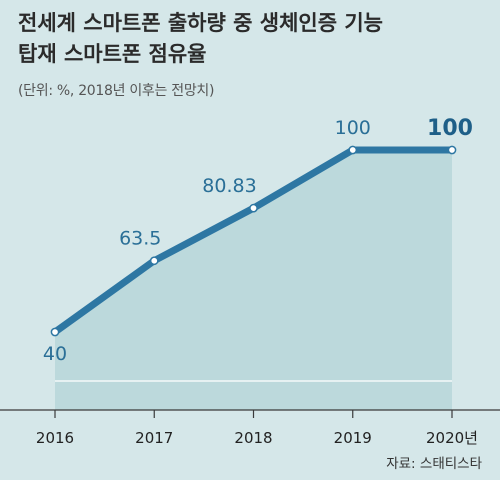 Image resolution: width=500 pixels, height=480 pixels. Describe the element at coordinates (140, 239) in the screenshot. I see `data-label: 63.5` at that location.